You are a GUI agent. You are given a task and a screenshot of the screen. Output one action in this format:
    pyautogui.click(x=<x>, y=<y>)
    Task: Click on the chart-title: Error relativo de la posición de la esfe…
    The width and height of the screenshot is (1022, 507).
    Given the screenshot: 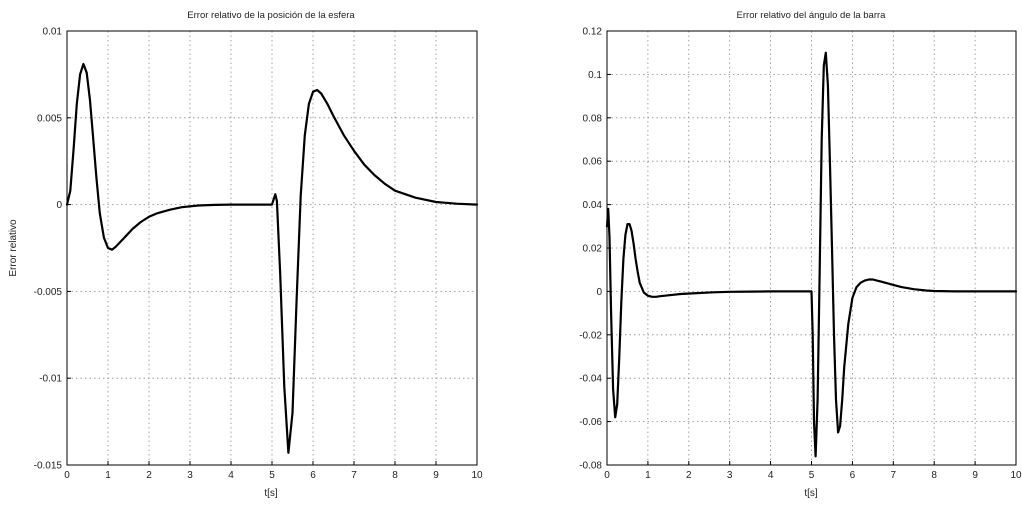 What is the action you would take?
    pyautogui.click(x=271, y=15)
    